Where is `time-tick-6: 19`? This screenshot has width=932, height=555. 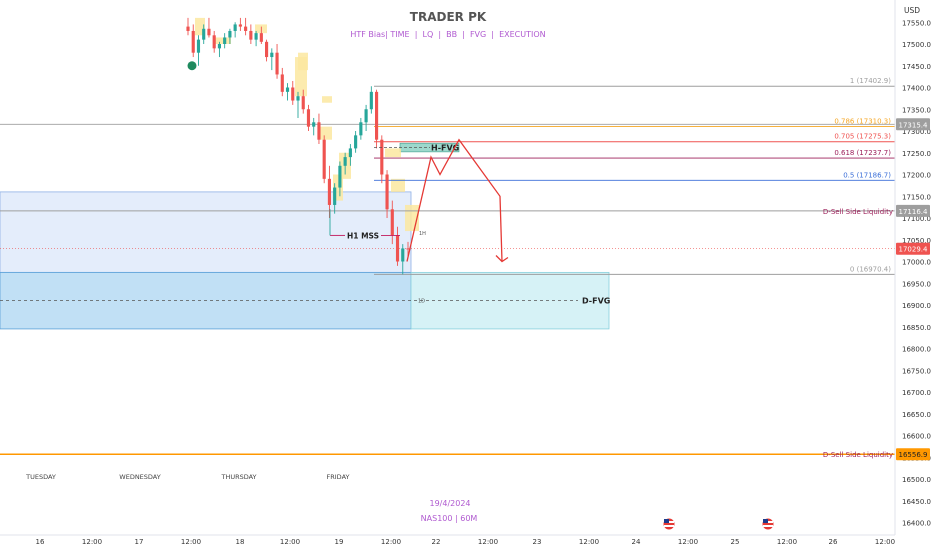
time-tick-6: 19 is located at coordinates (339, 542).